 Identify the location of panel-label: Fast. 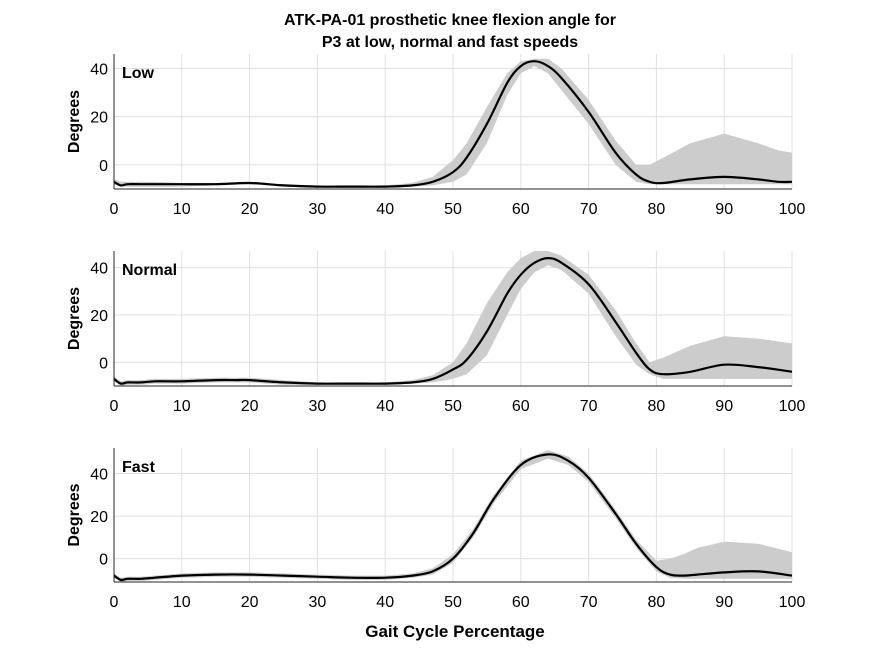
(139, 467).